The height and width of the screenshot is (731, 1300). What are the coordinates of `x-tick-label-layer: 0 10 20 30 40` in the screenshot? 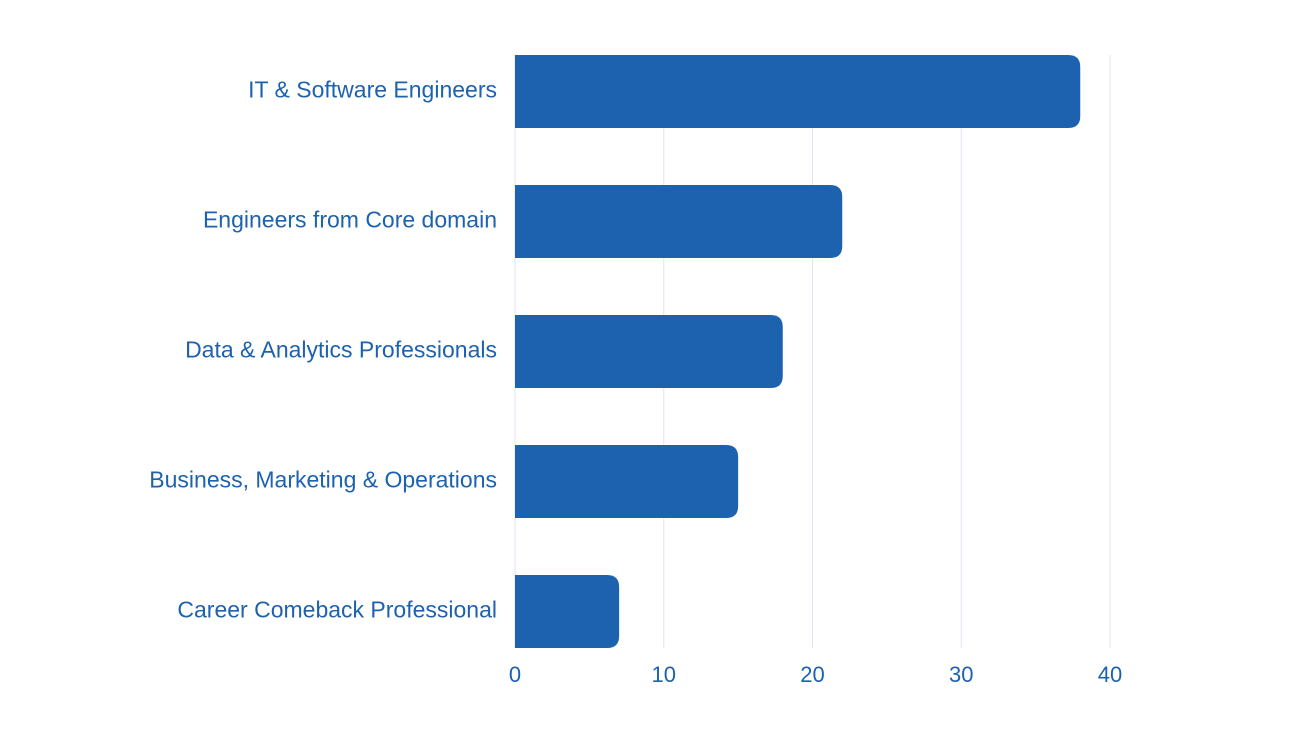 It's located at (815, 674).